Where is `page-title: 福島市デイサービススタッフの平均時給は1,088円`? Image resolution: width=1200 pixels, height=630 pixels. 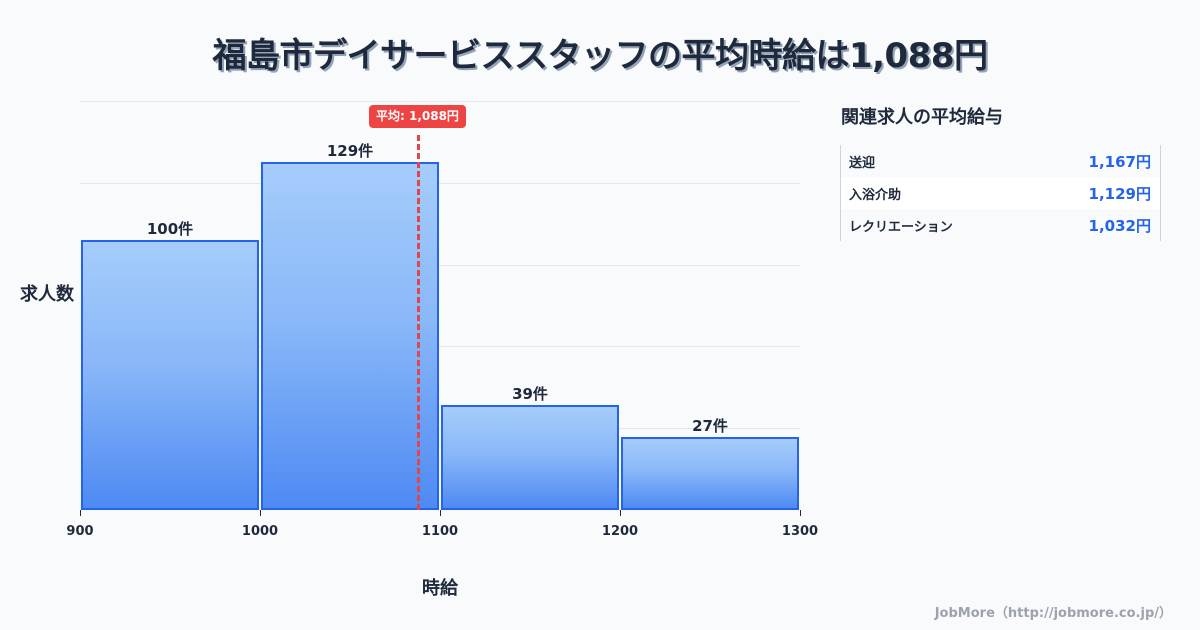
page-title: 福島市デイサービススタッフの平均時給は1,088円 is located at coordinates (600, 56).